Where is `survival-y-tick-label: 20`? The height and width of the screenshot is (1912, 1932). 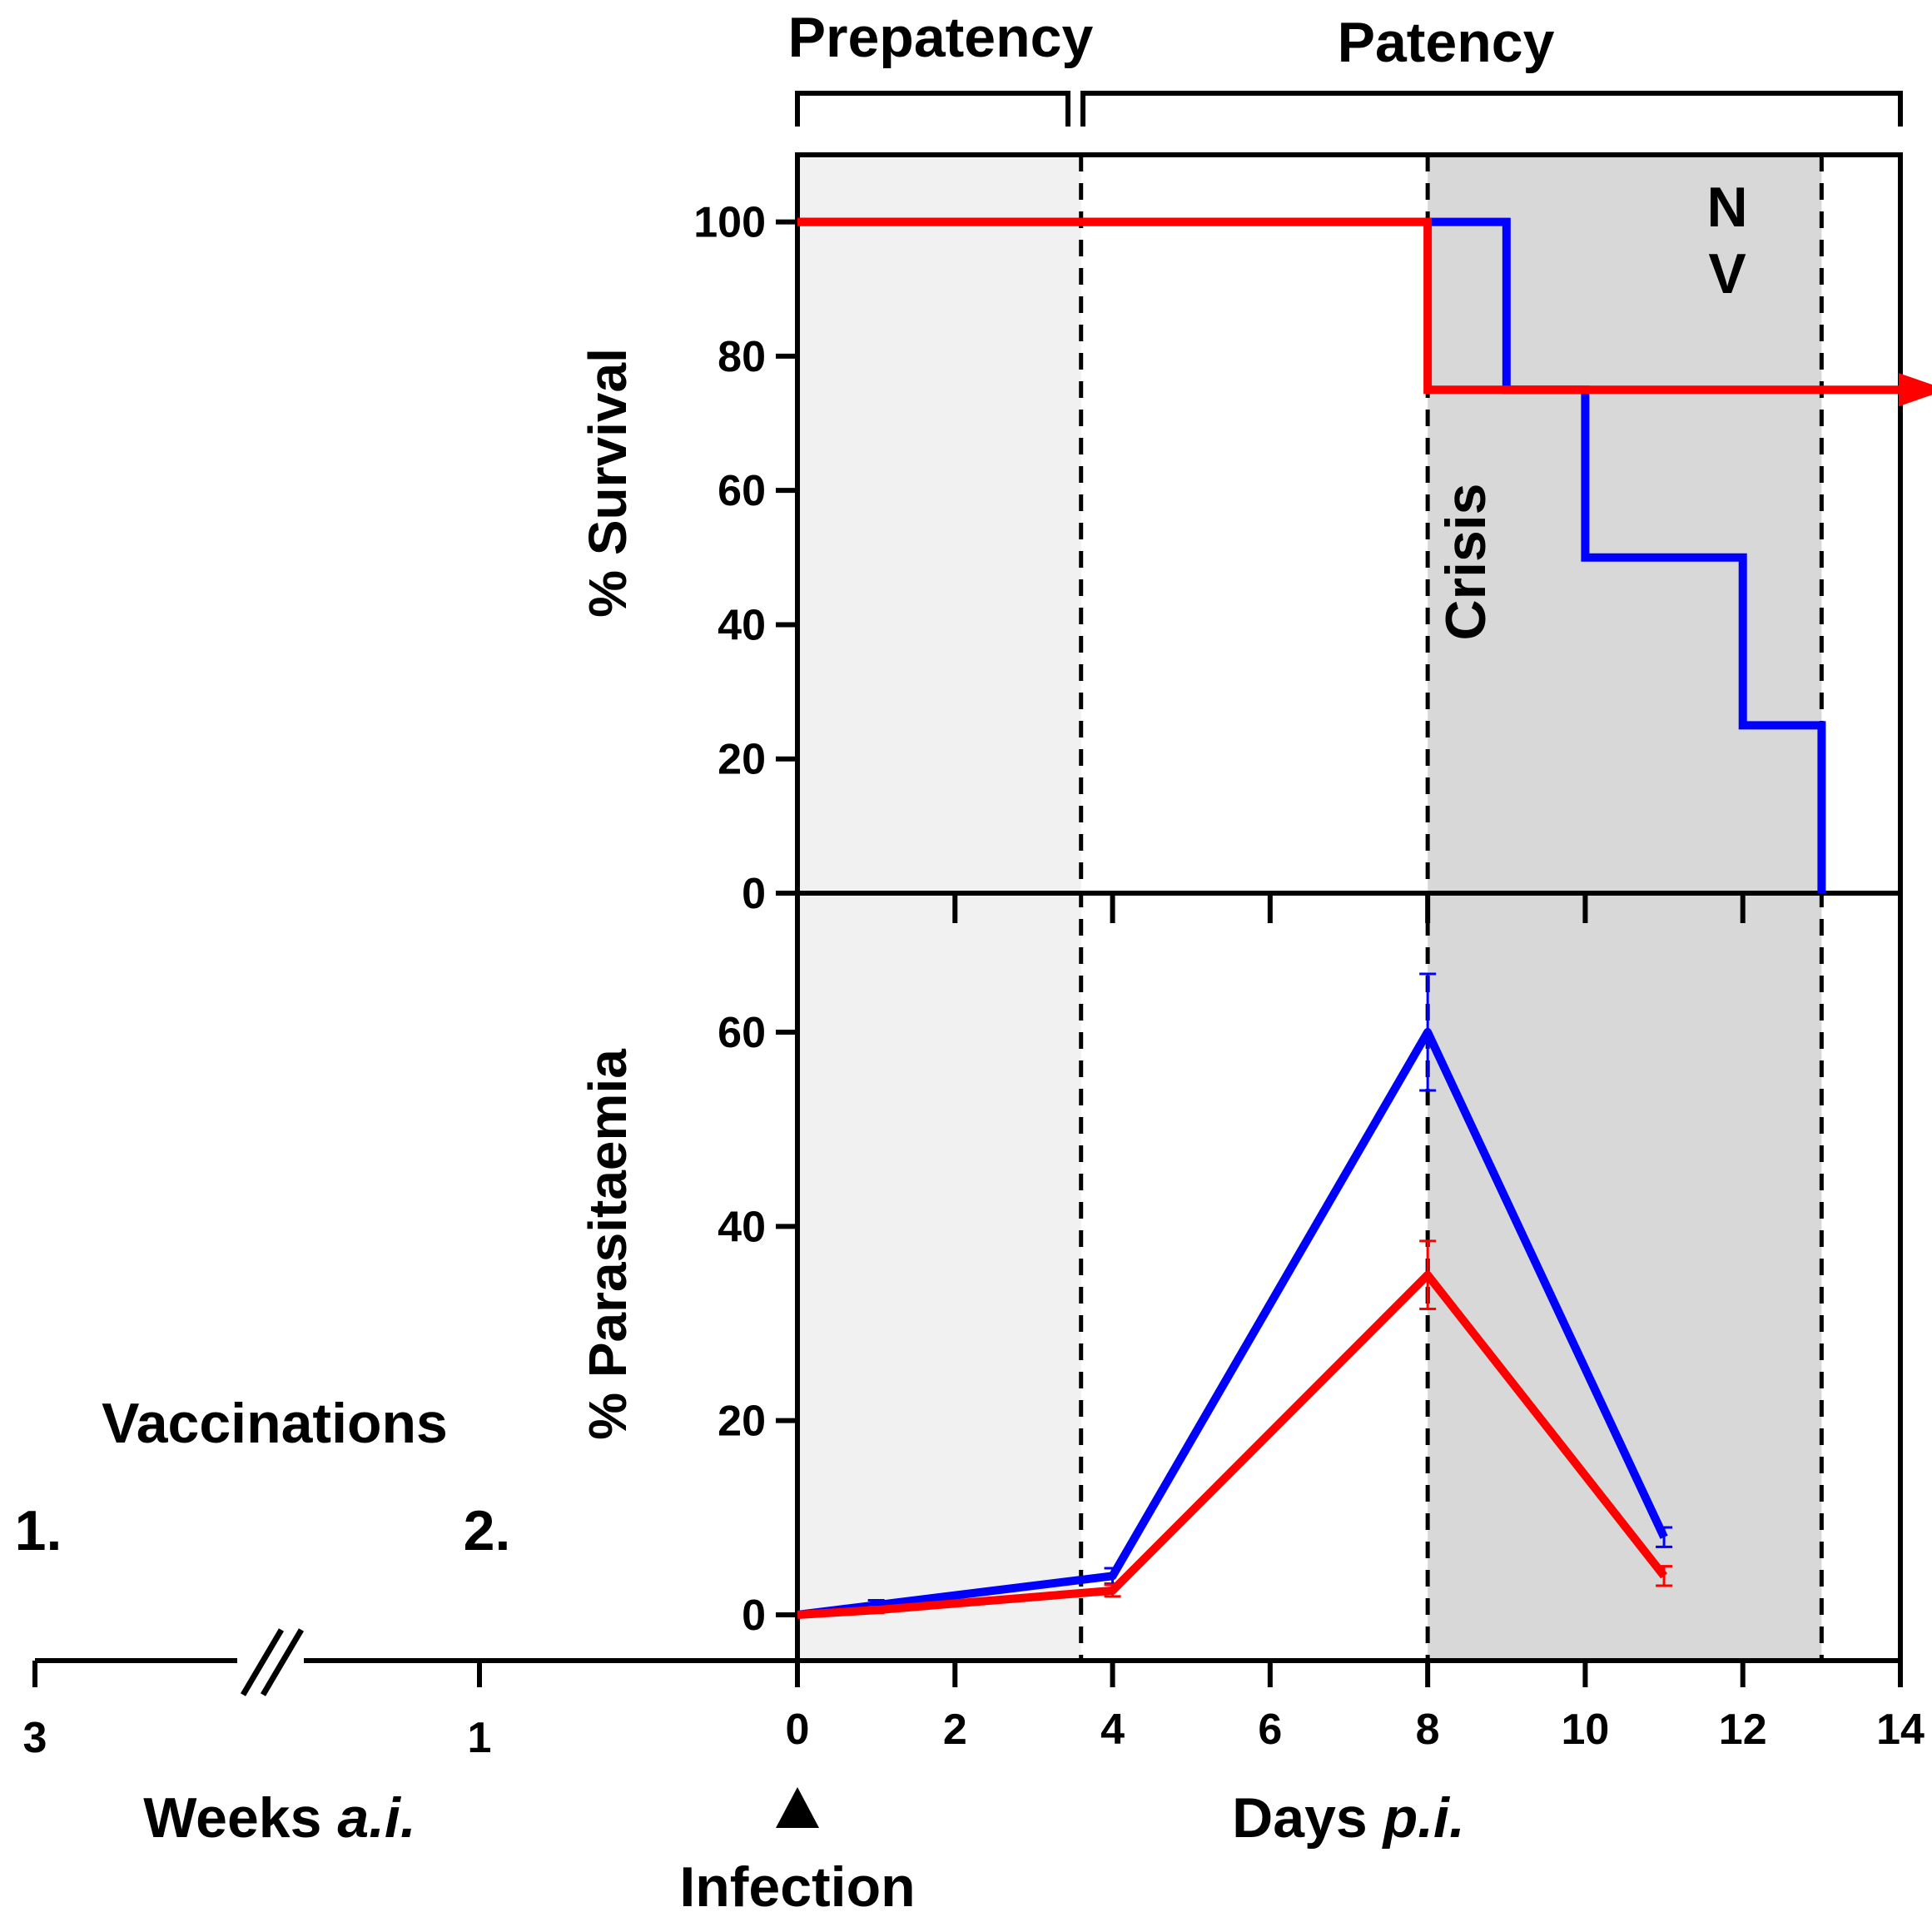
survival-y-tick-label: 20 is located at coordinates (742, 760).